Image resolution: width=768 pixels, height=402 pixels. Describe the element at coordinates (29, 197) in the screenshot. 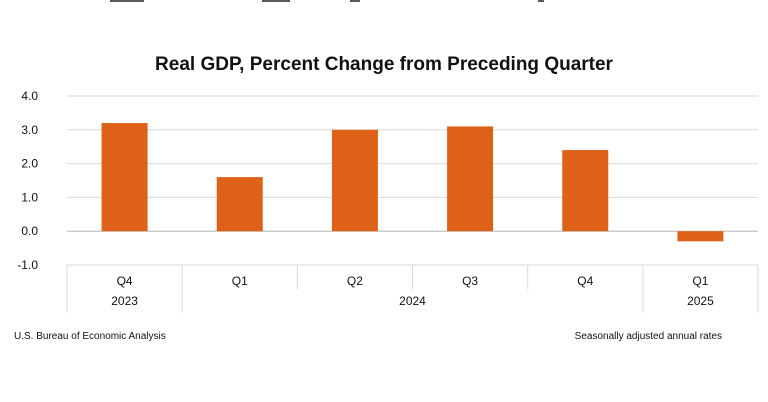

I see `y-tick-label: 1.0` at that location.